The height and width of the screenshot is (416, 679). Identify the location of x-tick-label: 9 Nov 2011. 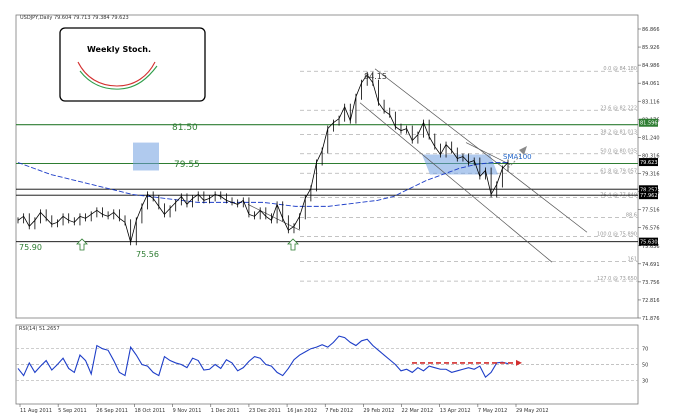
(187, 411).